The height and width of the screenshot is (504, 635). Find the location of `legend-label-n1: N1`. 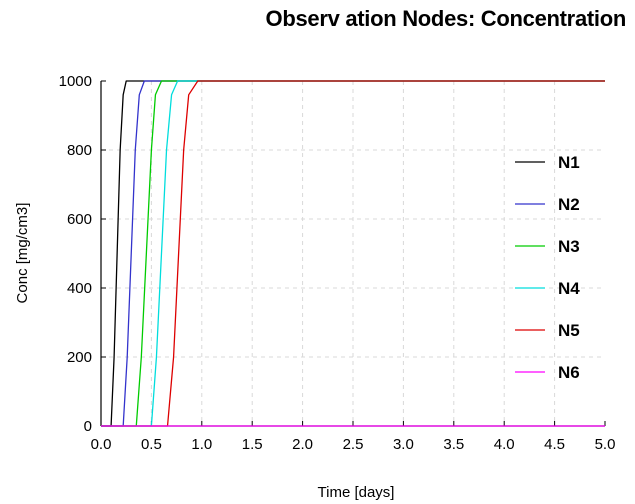

legend-label-n1: N1 is located at coordinates (569, 162).